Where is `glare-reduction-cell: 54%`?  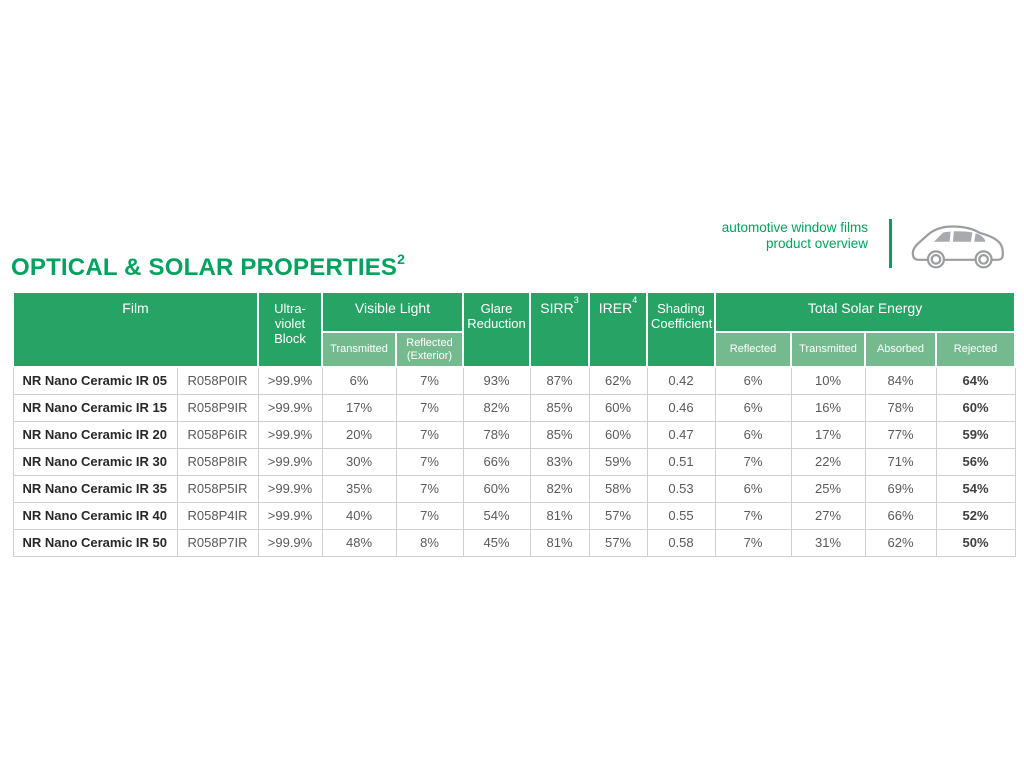 glare-reduction-cell: 54% is located at coordinates (496, 515).